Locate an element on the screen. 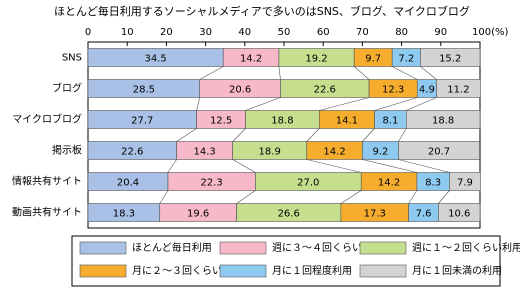 This screenshot has height=296, width=520. data-label: 19.6 is located at coordinates (198, 214).